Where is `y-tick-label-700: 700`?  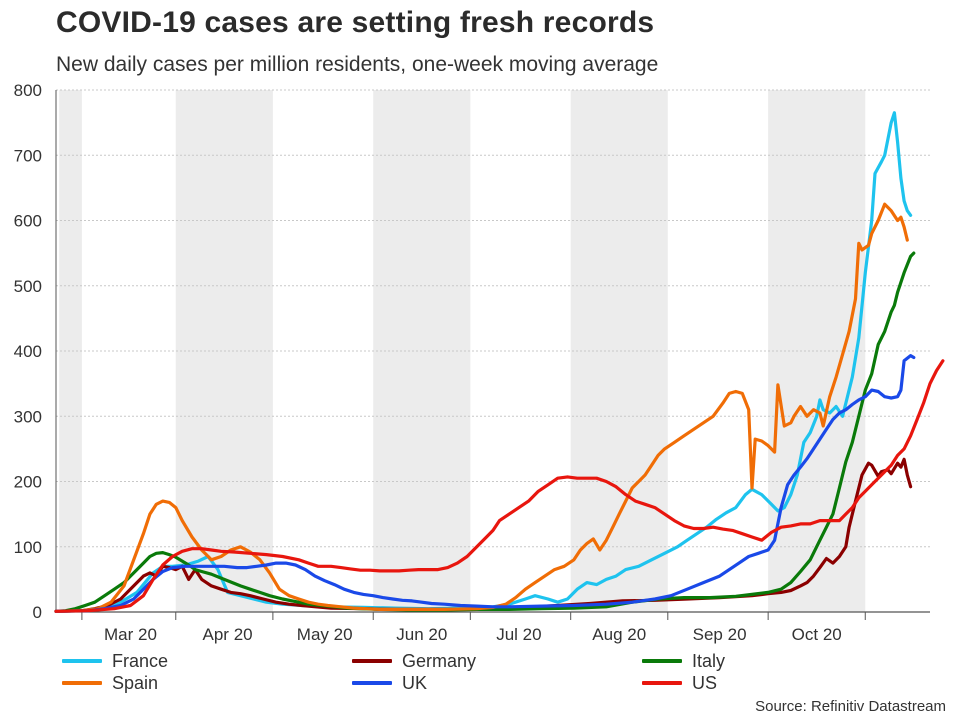
y-tick-label-700: 700 is located at coordinates (28, 155).